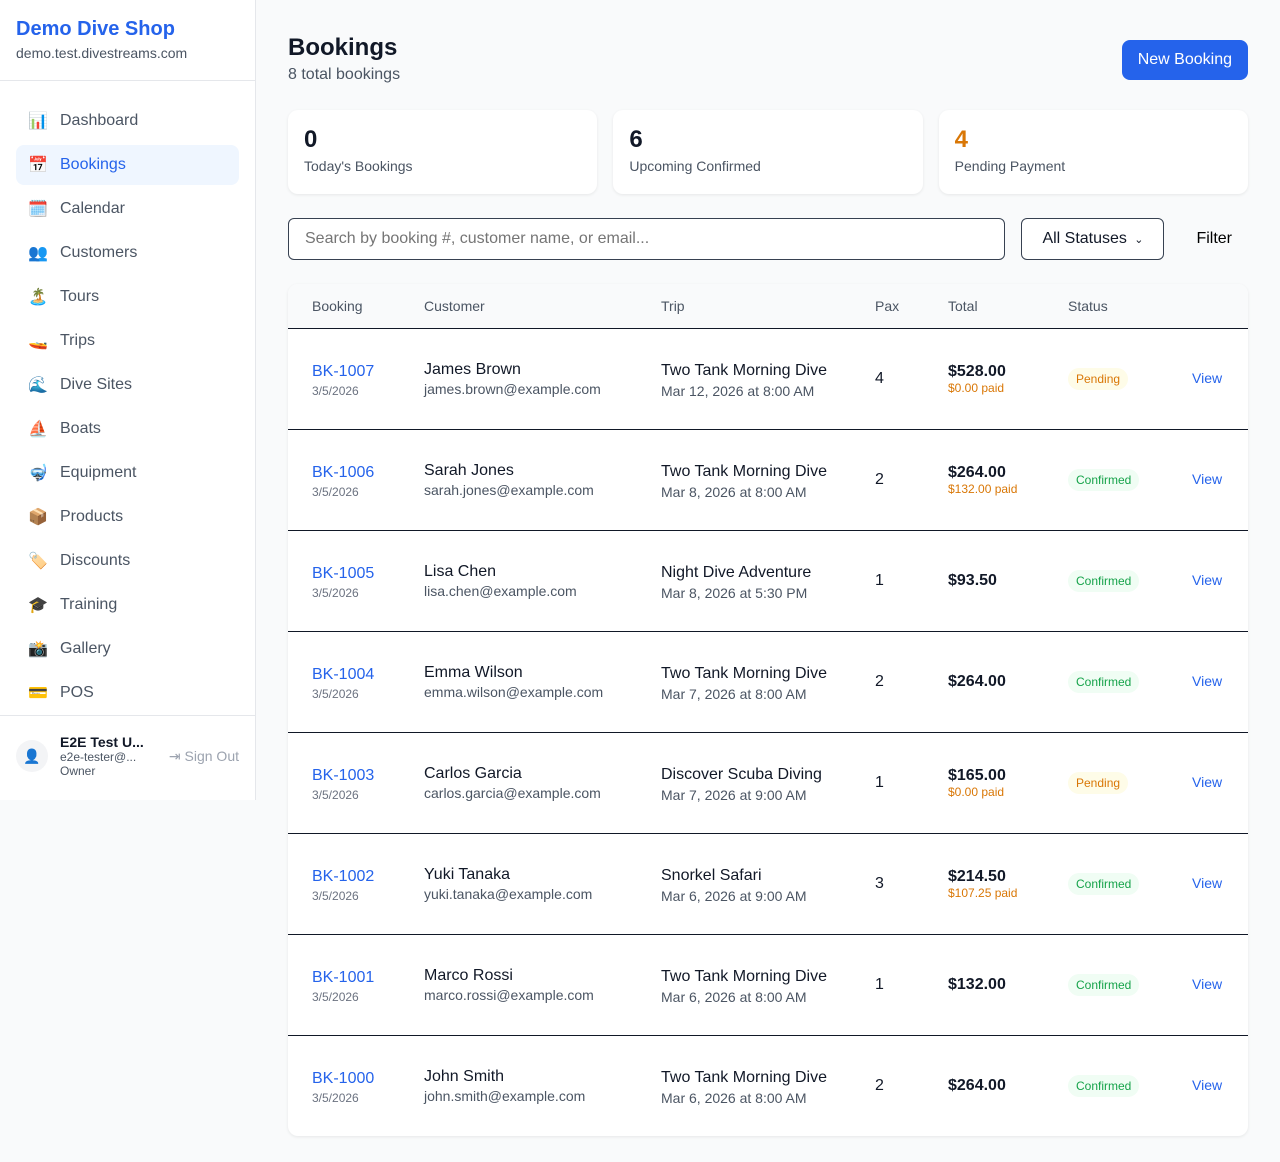 The height and width of the screenshot is (1162, 1280). I want to click on booking-link: BK-1003, so click(343, 775).